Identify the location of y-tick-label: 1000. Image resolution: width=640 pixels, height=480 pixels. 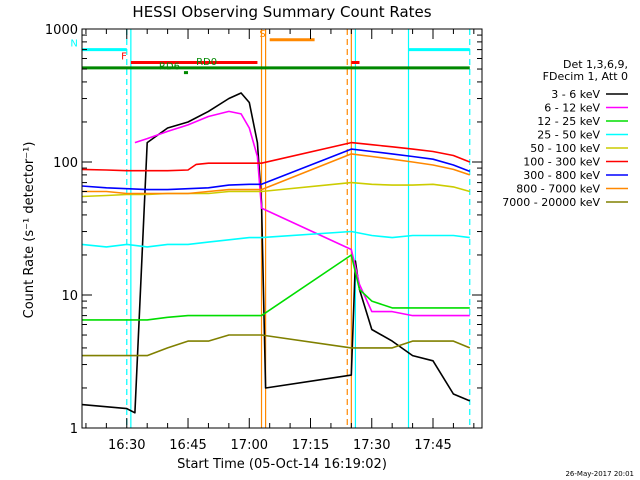
(61, 30).